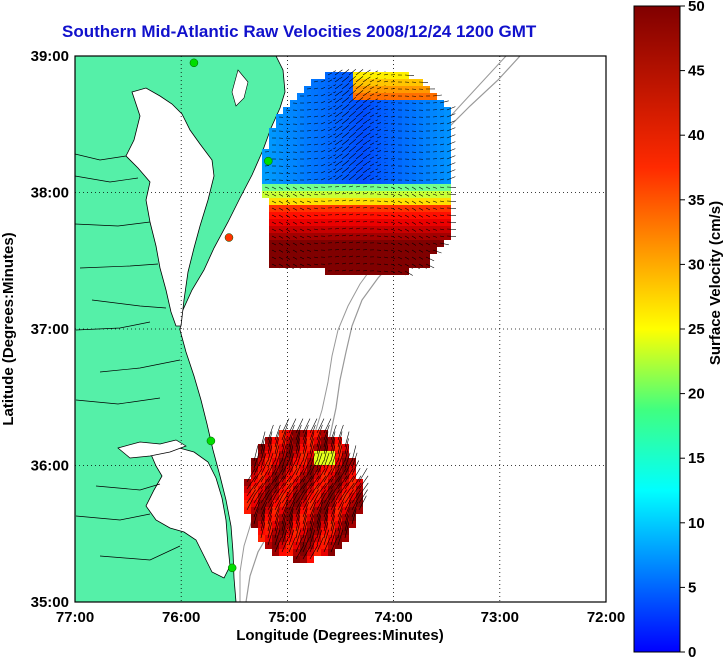 The image size is (724, 659). Describe the element at coordinates (715, 283) in the screenshot. I see `colorbar-label: Surface Velocity (cm/s)` at that location.